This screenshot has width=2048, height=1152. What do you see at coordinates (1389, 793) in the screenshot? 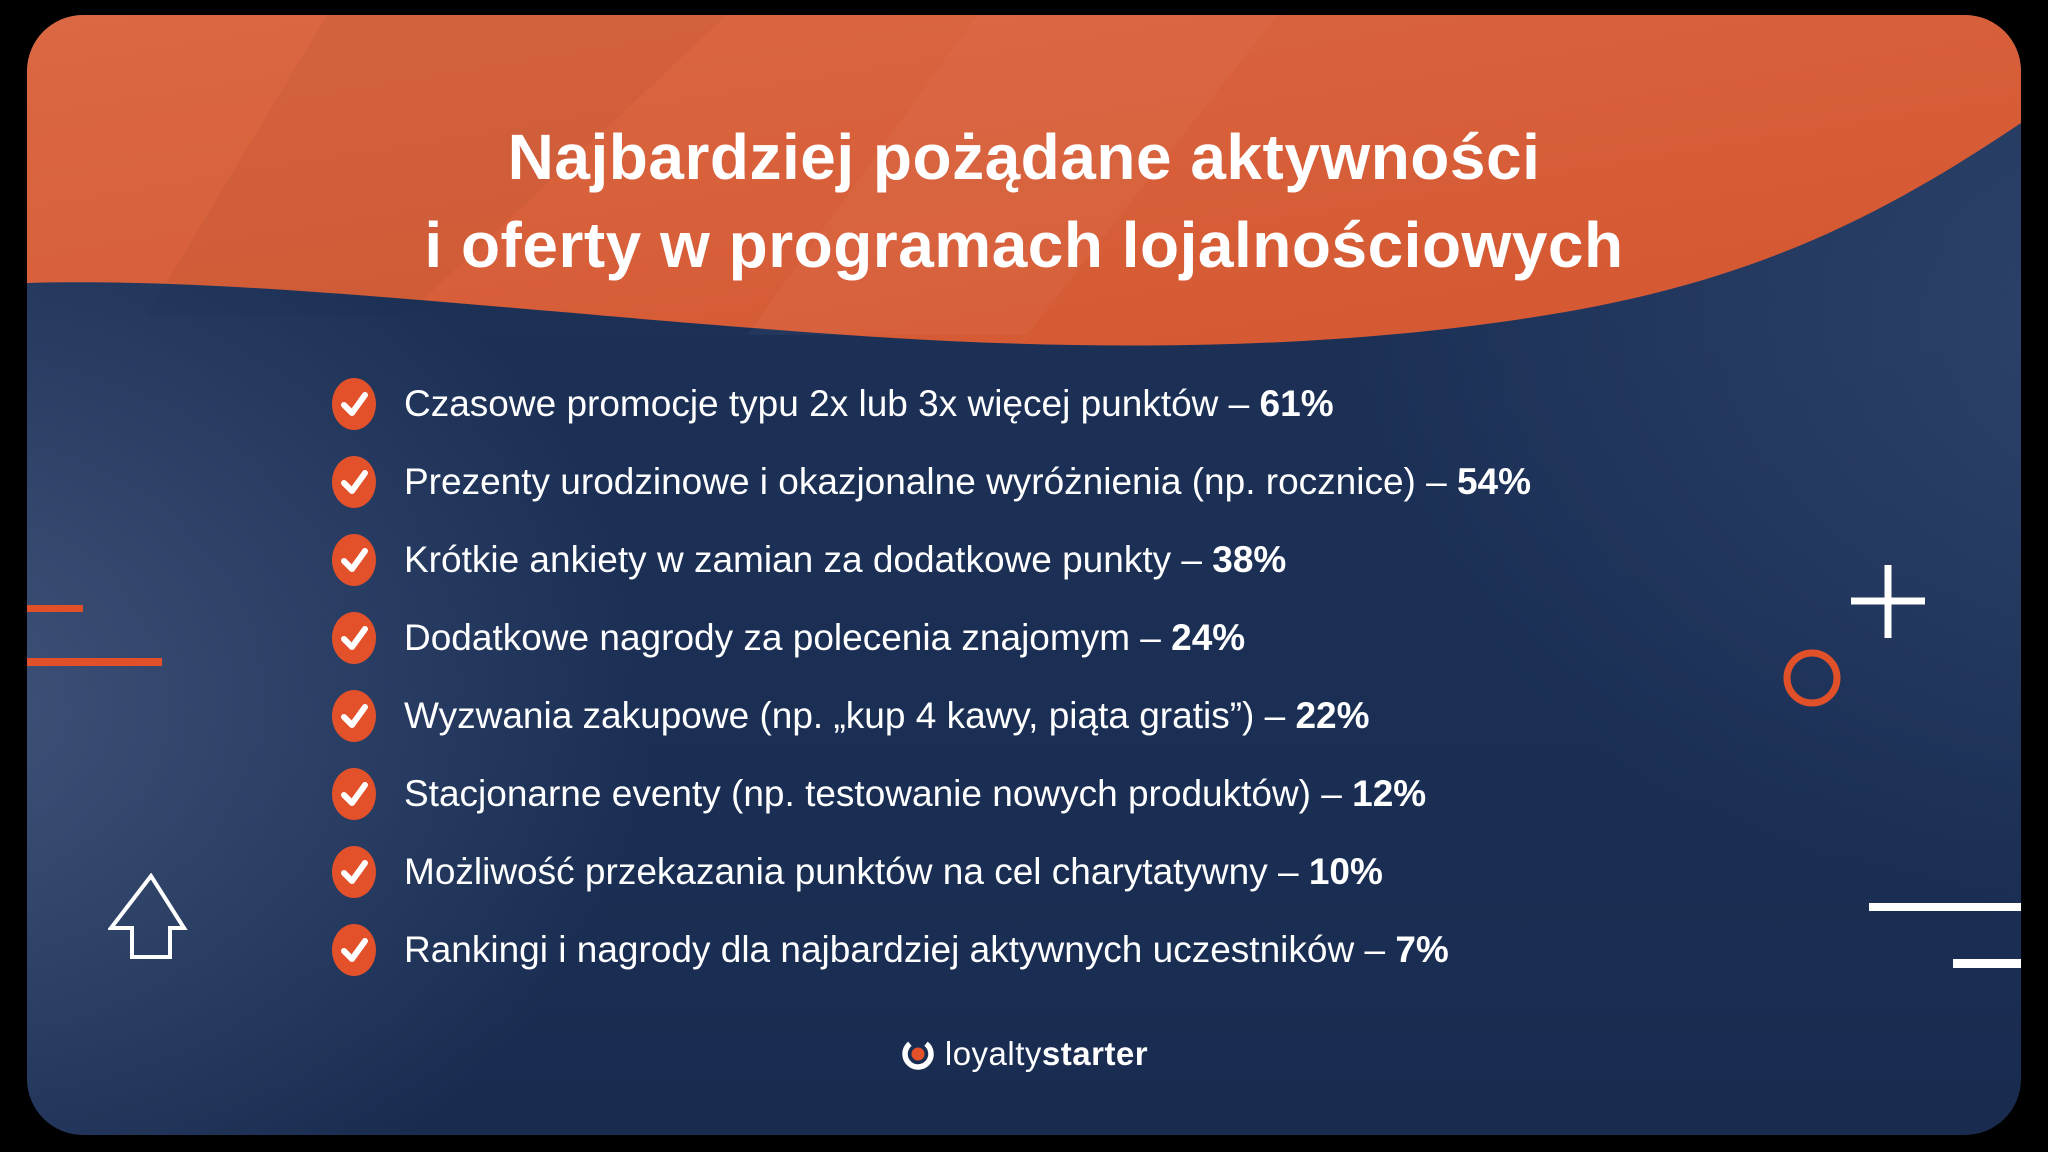
I see `item-value: 12%` at bounding box center [1389, 793].